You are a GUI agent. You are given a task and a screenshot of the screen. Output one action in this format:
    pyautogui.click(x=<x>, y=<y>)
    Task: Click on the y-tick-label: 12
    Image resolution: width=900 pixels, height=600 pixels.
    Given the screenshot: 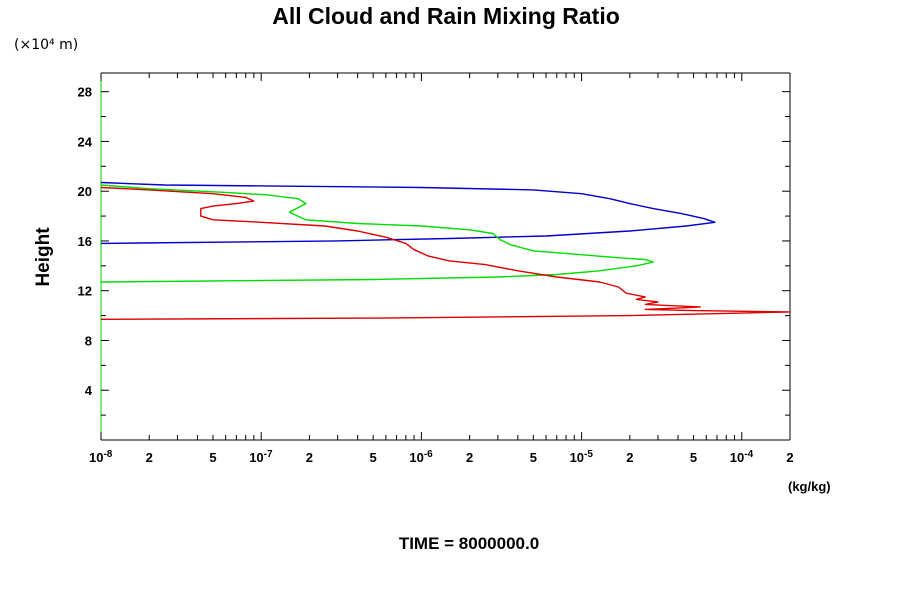 What is the action you would take?
    pyautogui.click(x=85, y=291)
    